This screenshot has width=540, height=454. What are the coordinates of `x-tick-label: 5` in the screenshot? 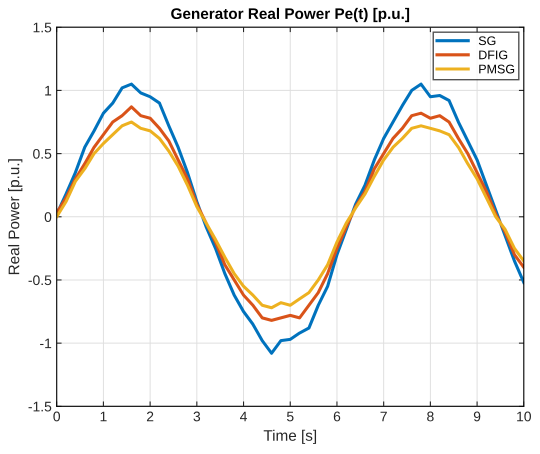 It's located at (290, 417).